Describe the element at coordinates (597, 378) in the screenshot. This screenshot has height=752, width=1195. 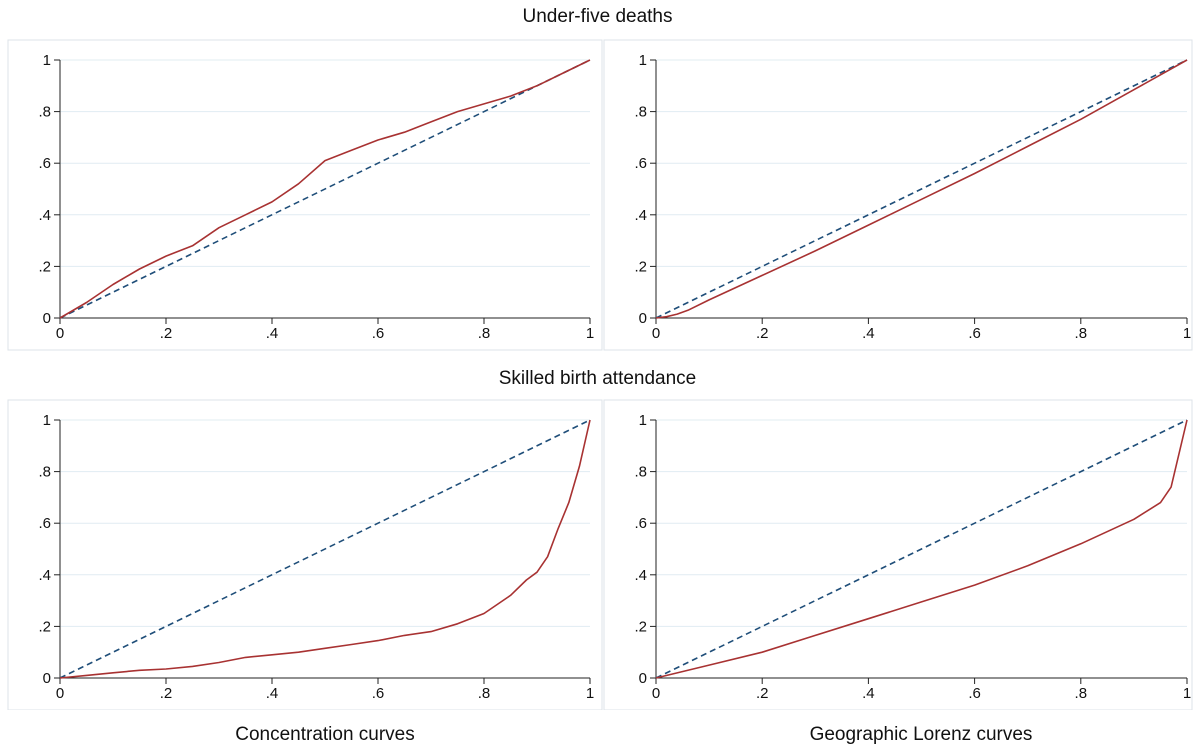
I see `row-title-bottom: Skilled birth attendance` at that location.